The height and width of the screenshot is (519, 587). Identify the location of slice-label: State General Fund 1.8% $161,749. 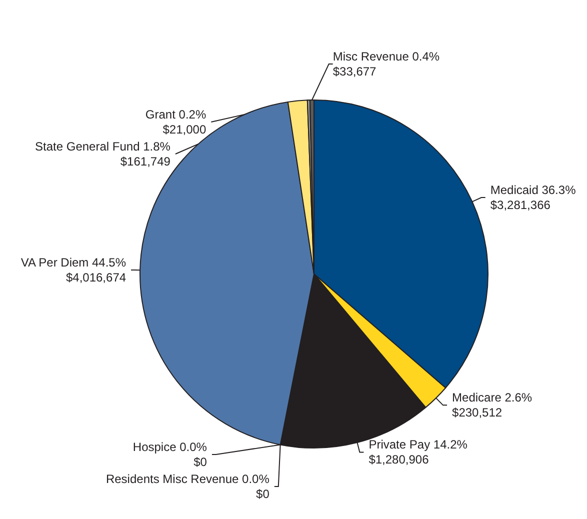
(103, 154).